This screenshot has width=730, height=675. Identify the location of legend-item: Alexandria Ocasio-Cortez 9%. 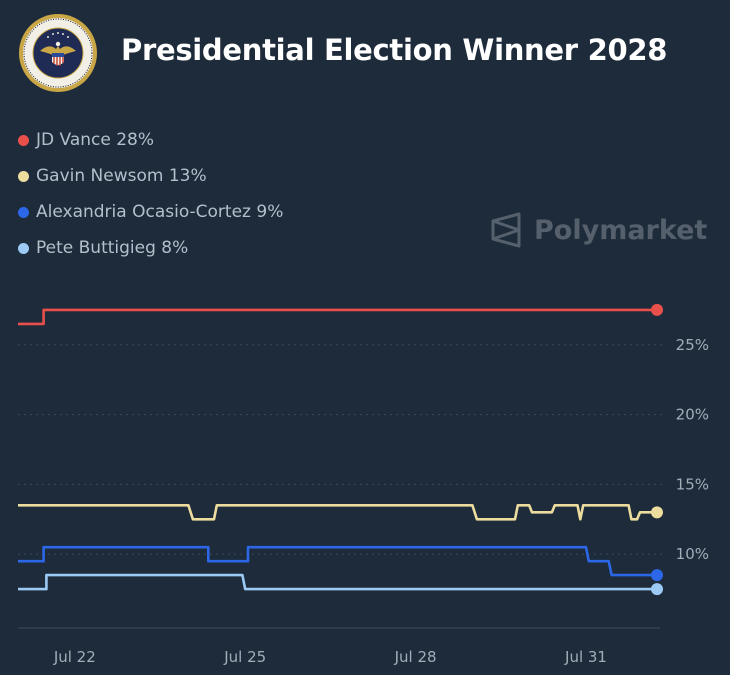
(150, 212).